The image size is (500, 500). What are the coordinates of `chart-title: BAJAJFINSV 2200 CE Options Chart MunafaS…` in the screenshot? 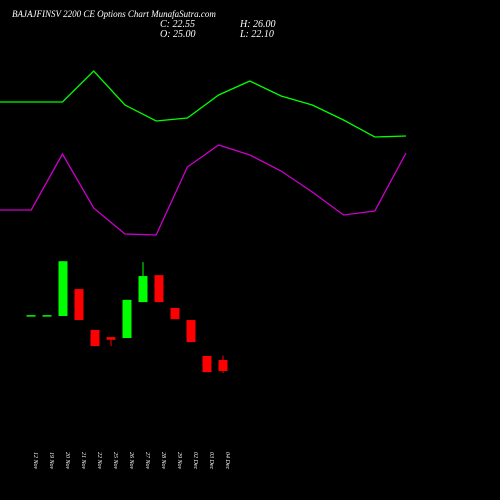 It's located at (114, 14).